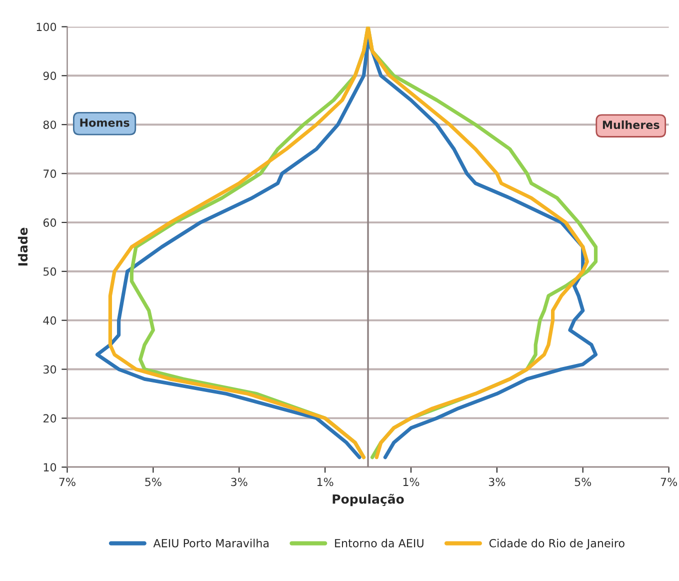 The image size is (679, 581). I want to click on y-tick-label: 40, so click(49, 320).